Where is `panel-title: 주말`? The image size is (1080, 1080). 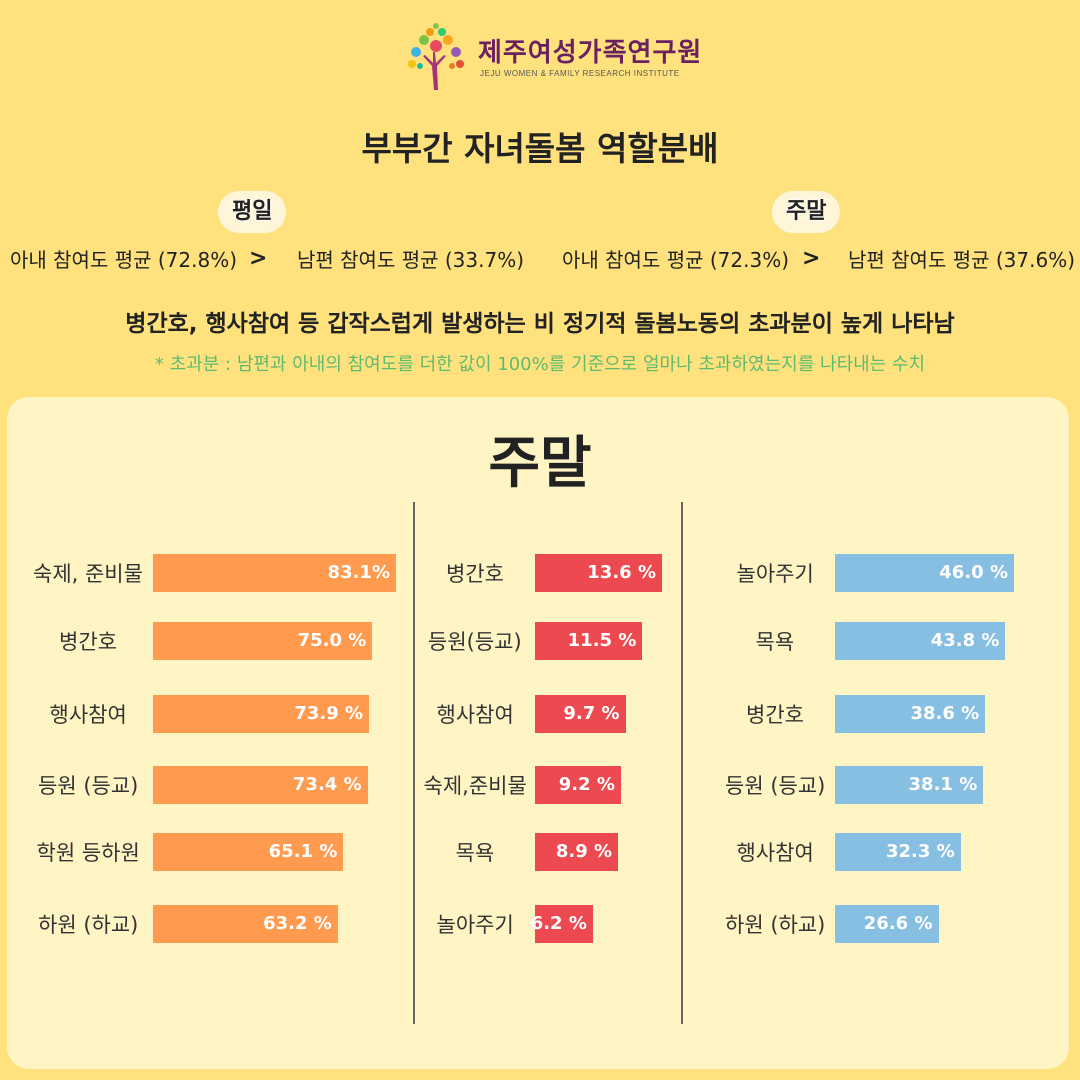 panel-title: 주말 is located at coordinates (540, 463).